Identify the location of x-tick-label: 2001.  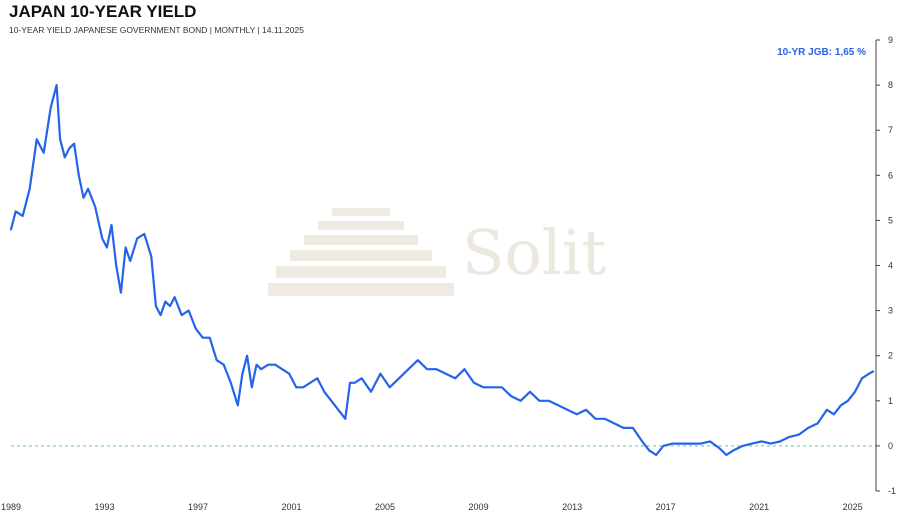
(292, 507).